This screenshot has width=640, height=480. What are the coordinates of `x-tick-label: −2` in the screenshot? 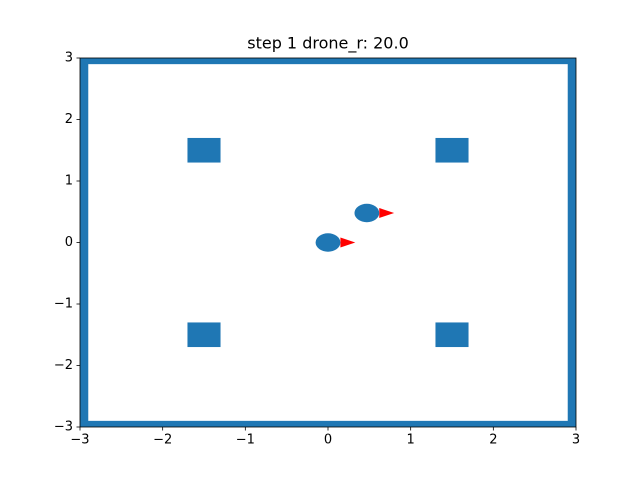 It's located at (162, 440).